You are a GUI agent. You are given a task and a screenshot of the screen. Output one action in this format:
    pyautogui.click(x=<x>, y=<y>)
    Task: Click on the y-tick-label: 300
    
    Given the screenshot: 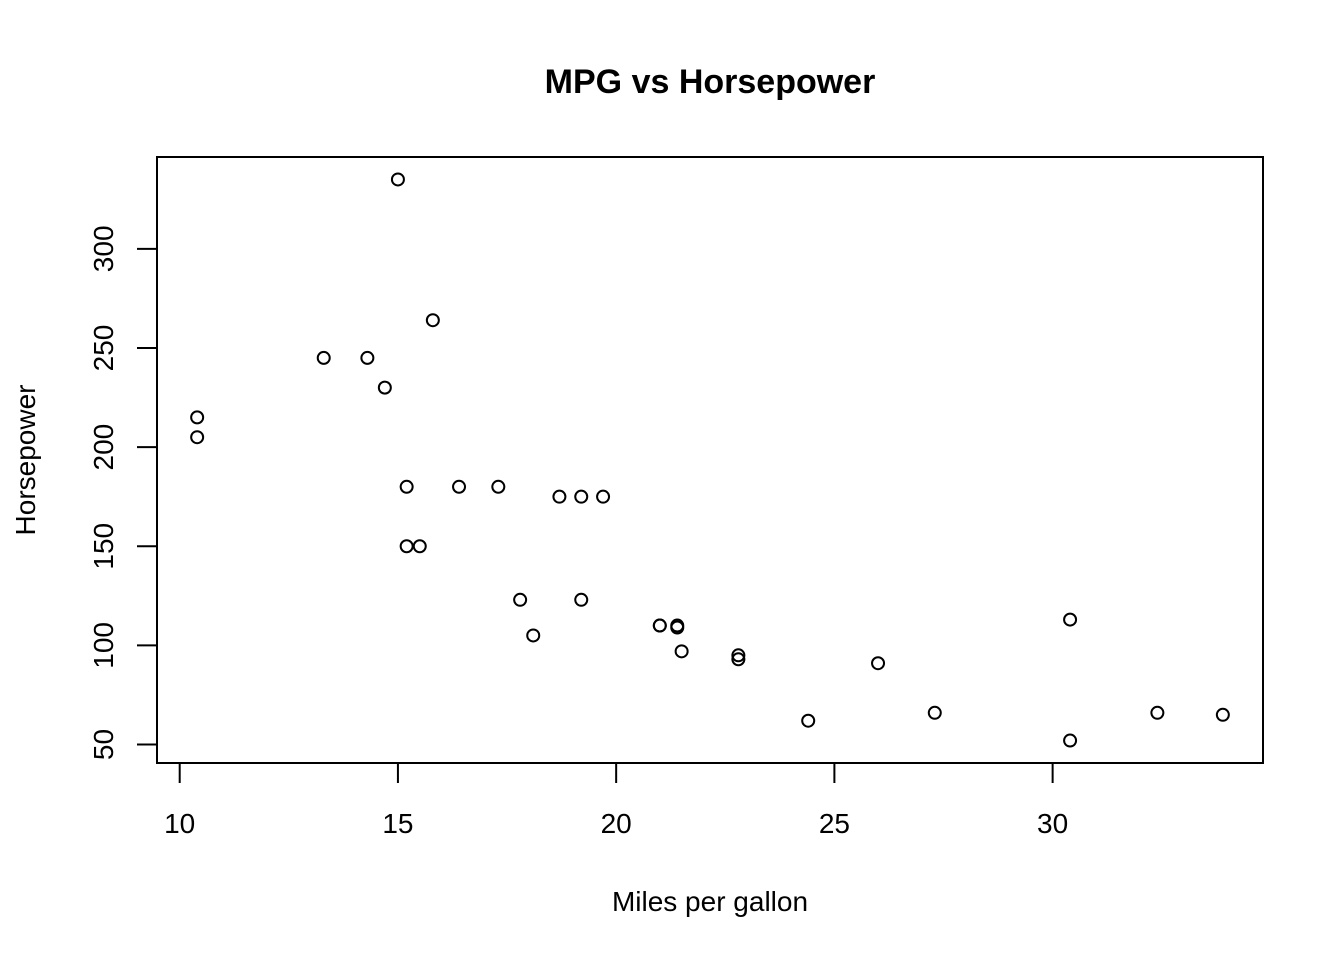 What is the action you would take?
    pyautogui.click(x=103, y=248)
    